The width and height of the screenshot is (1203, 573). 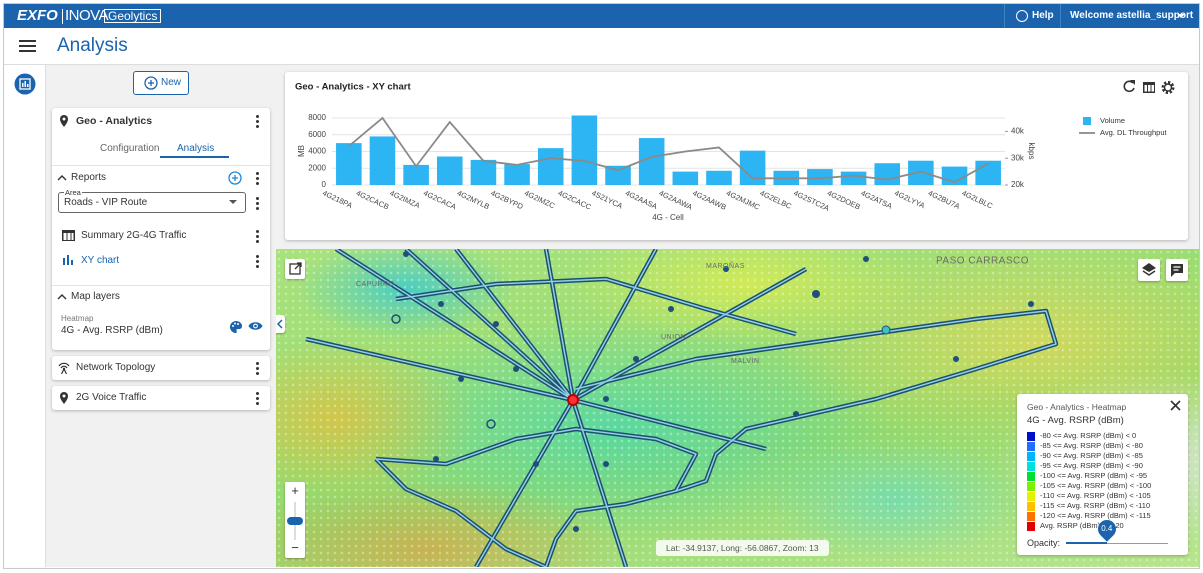 I want to click on x-tick-label: 4G2CACC, so click(x=575, y=199).